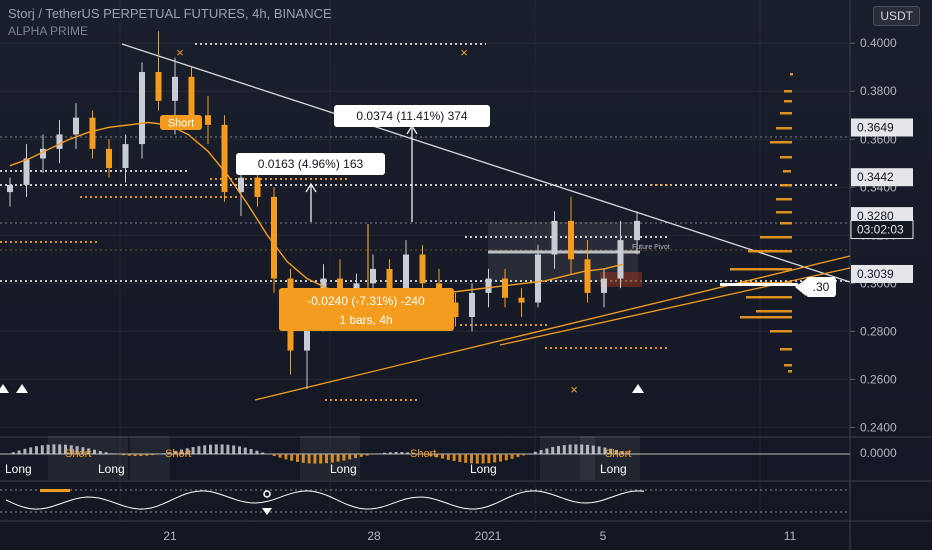 Image resolution: width=932 pixels, height=550 pixels. I want to click on price-callout: .30, so click(821, 287).